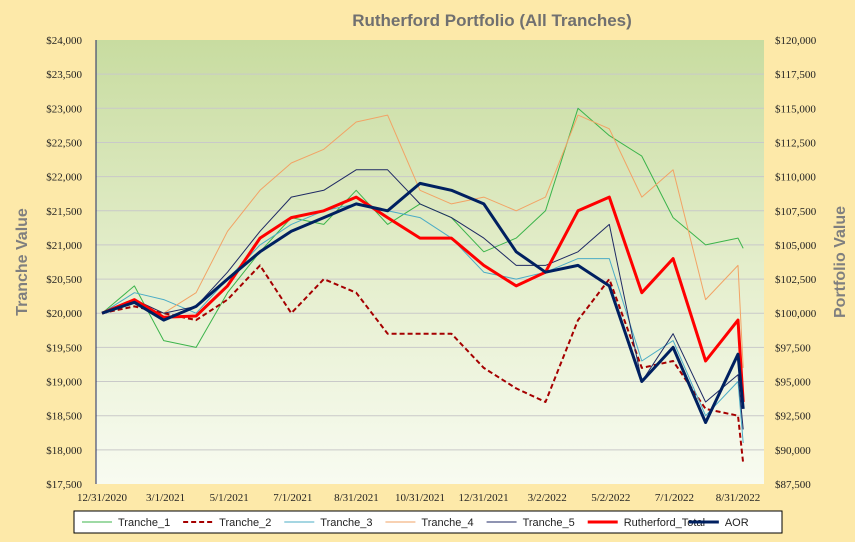 This screenshot has height=542, width=855. Describe the element at coordinates (484, 498) in the screenshot. I see `x-tick-label: 12/31/2021` at that location.